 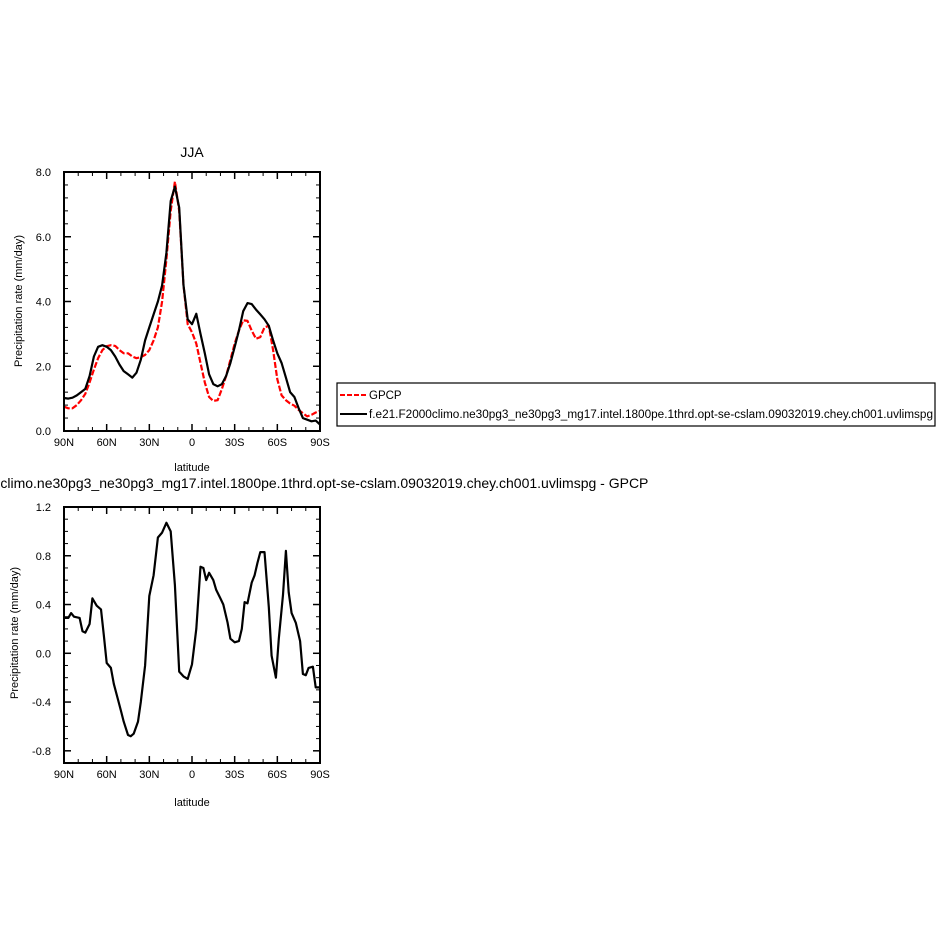 What do you see at coordinates (43, 606) in the screenshot?
I see `y-tick-label: 0.4` at bounding box center [43, 606].